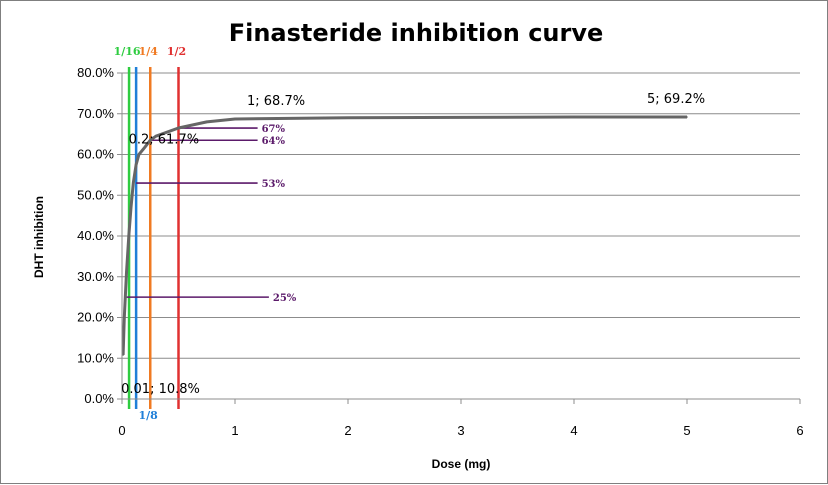 This screenshot has width=828, height=485. Describe the element at coordinates (234, 430) in the screenshot. I see `x-tick-label: 1` at that location.